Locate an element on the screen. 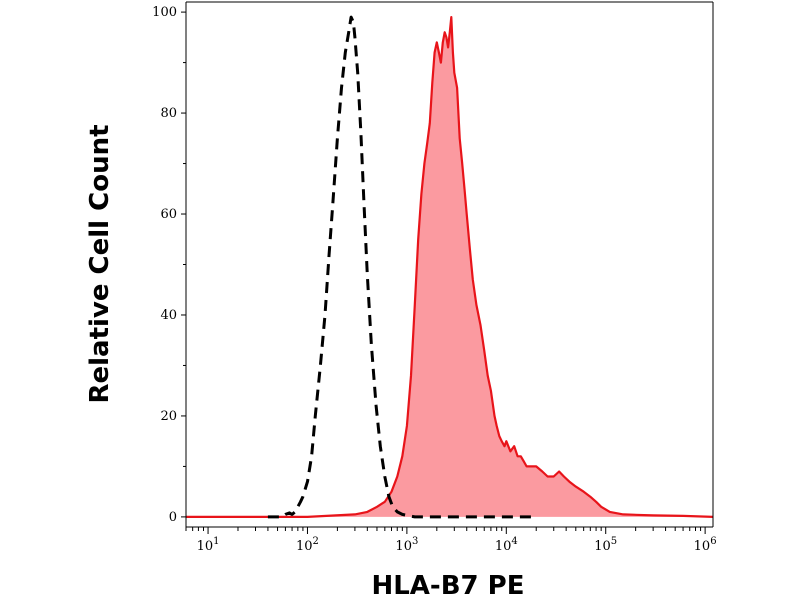 Image resolution: width=800 pixels, height=600 pixels. y-axis-title: Relative Cell Count is located at coordinates (100, 263).